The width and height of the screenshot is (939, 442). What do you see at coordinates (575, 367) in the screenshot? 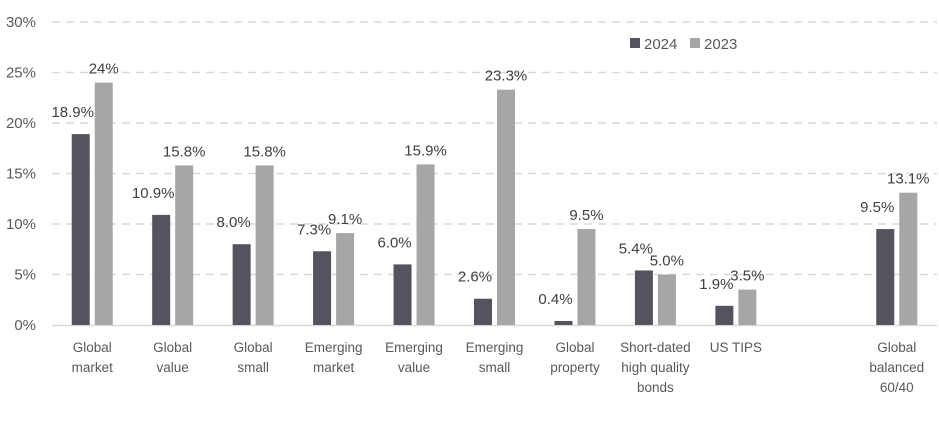
I see `category-label: property` at bounding box center [575, 367].